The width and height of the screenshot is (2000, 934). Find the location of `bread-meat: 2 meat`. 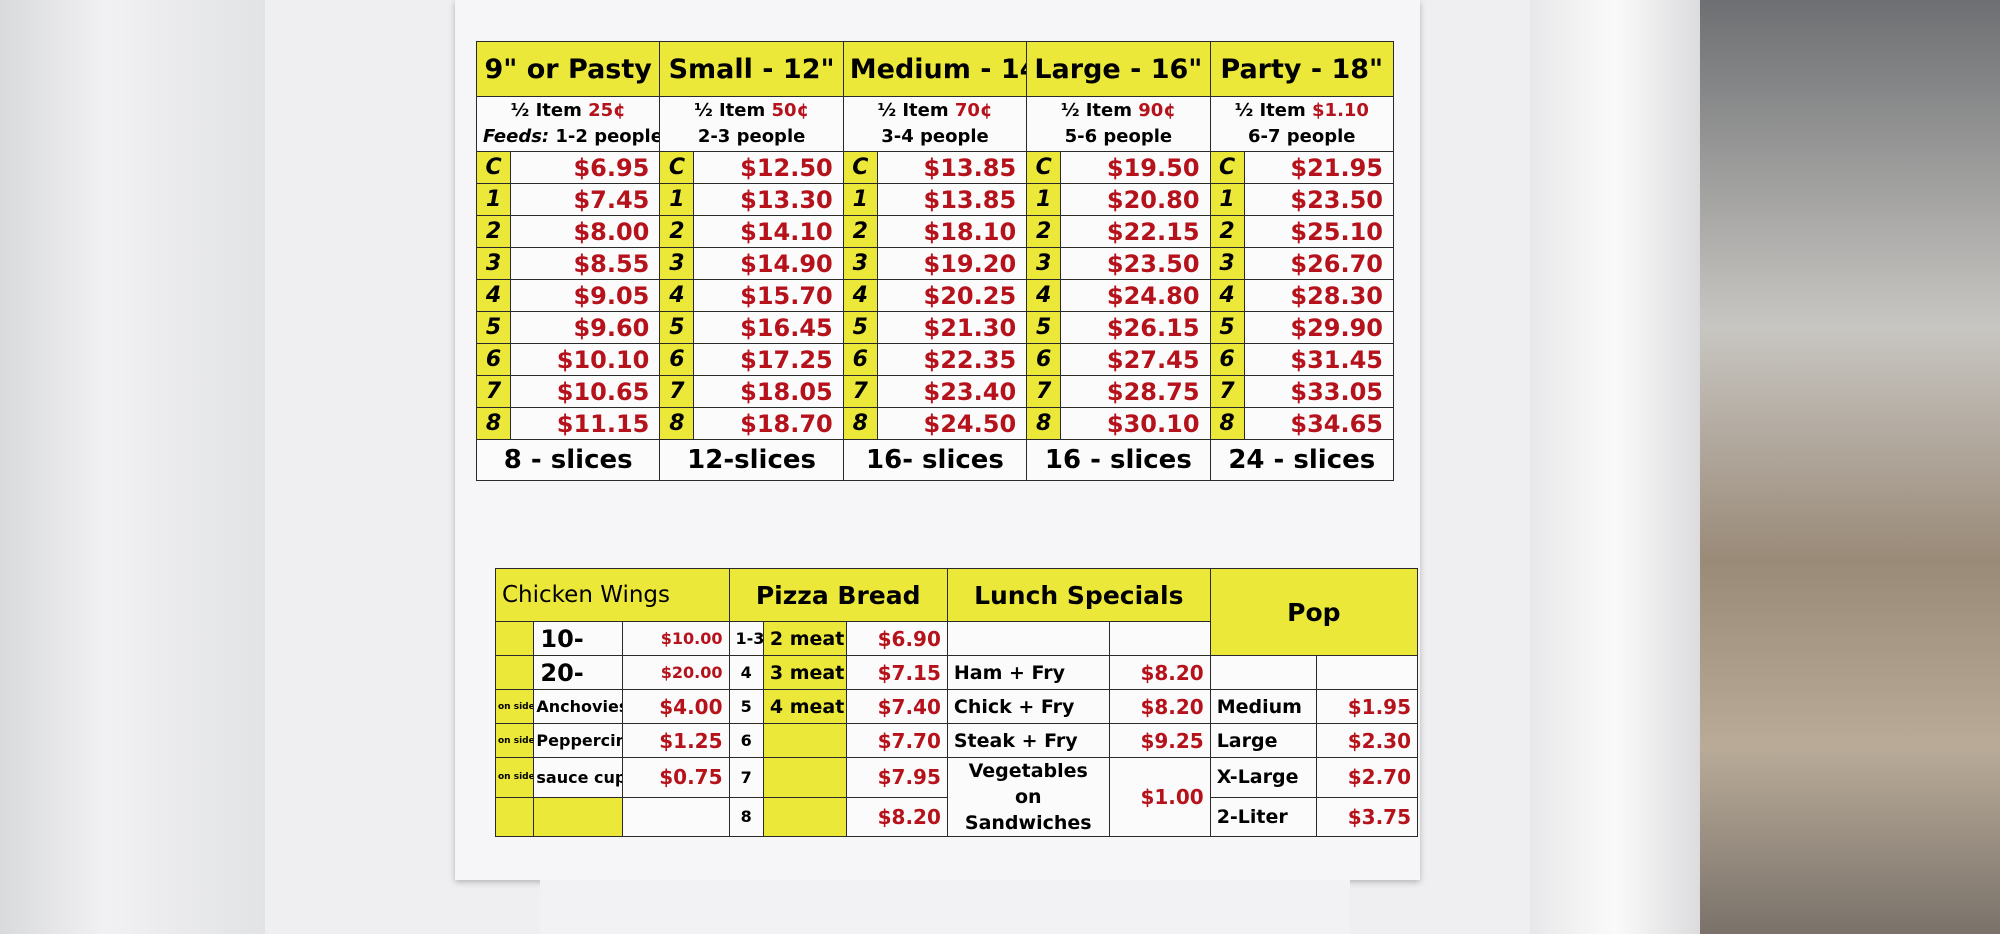

bread-meat: 2 meat is located at coordinates (804, 638).